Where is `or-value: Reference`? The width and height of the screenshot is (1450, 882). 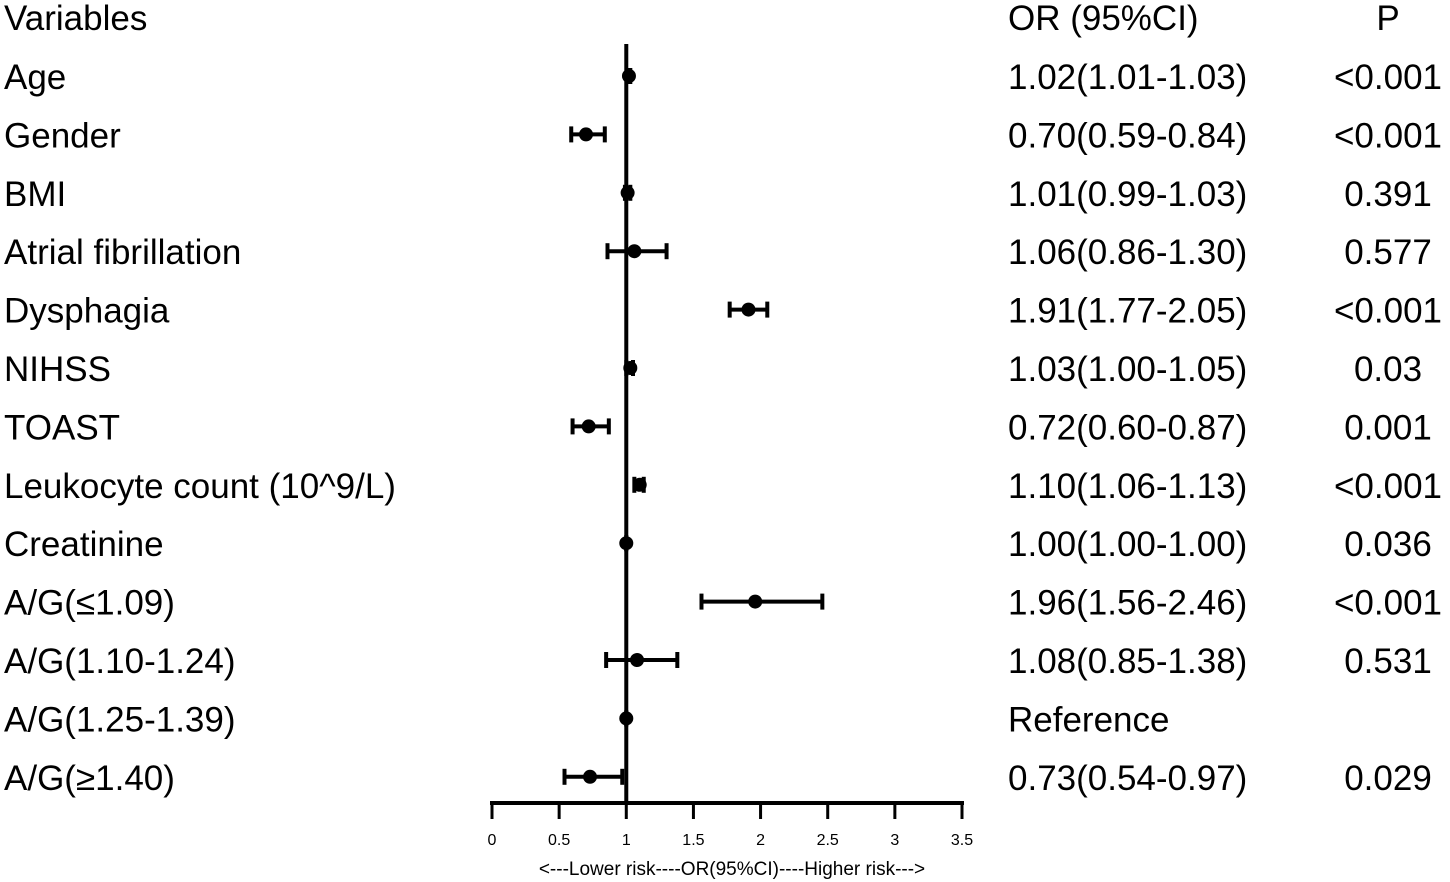 or-value: Reference is located at coordinates (1088, 719).